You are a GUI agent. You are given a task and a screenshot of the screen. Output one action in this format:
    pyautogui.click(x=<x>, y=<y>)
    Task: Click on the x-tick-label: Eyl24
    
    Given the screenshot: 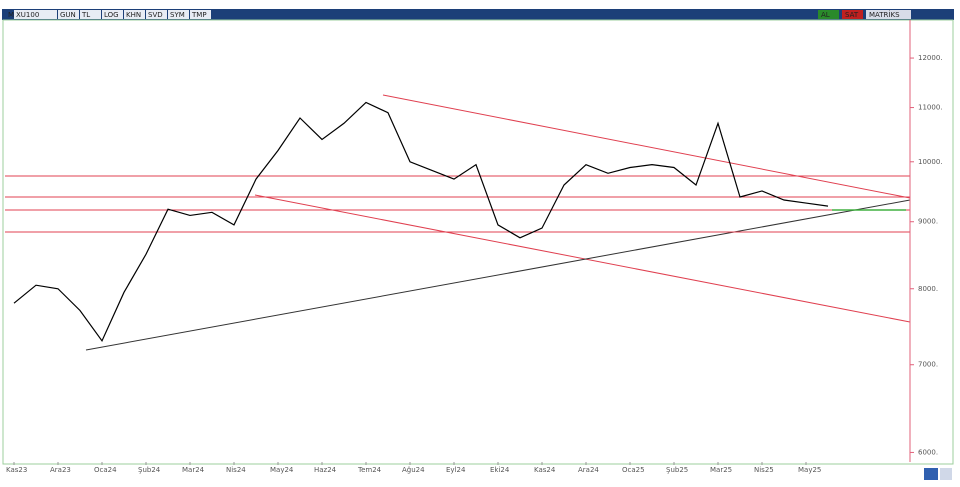 What is the action you would take?
    pyautogui.click(x=456, y=470)
    